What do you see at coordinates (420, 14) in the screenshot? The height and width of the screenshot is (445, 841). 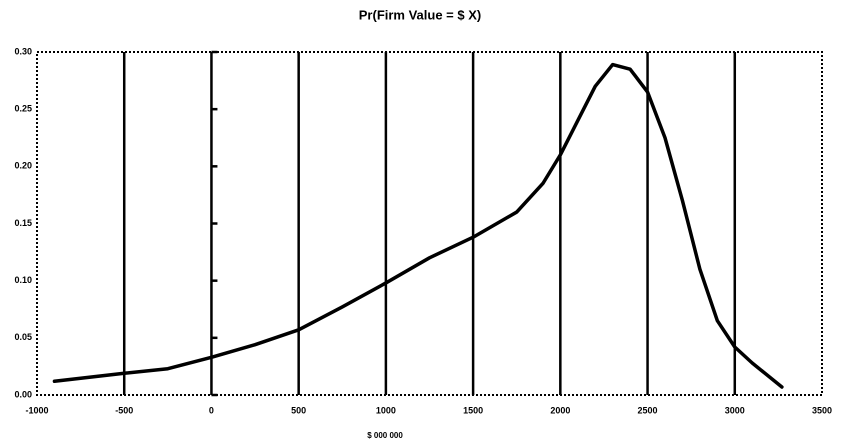 I see `chart-title: Pr(Firm Value = $ X)` at bounding box center [420, 14].